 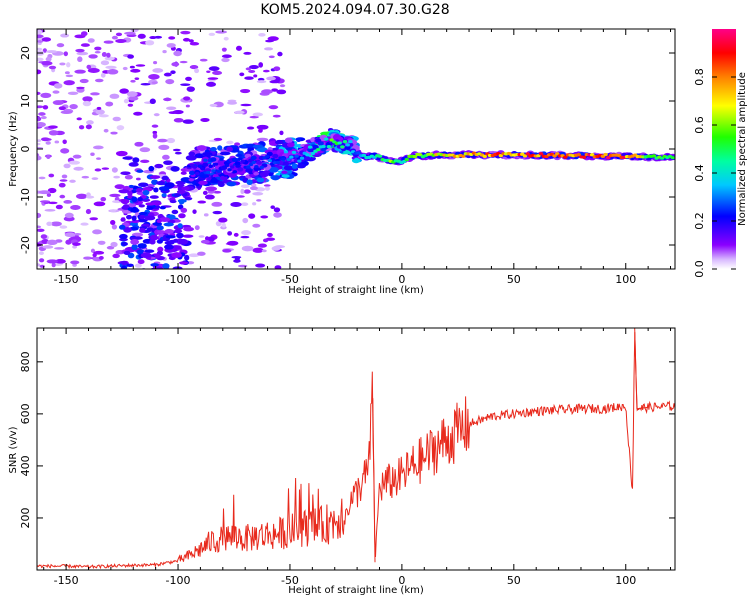 What do you see at coordinates (356, 590) in the screenshot?
I see `snr-x-label: Height of straight line (km)` at bounding box center [356, 590].